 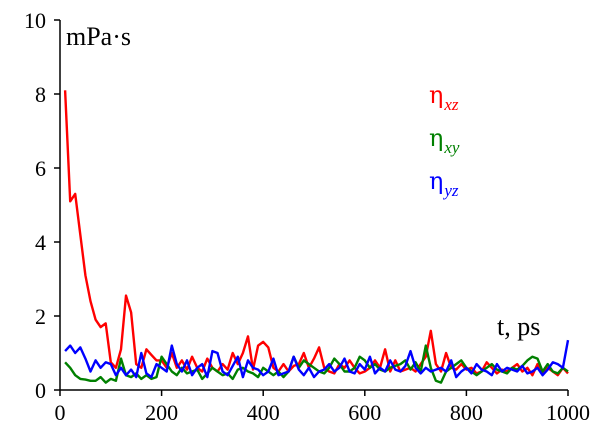 I want to click on series-line-eta-yz, so click(x=317, y=359).